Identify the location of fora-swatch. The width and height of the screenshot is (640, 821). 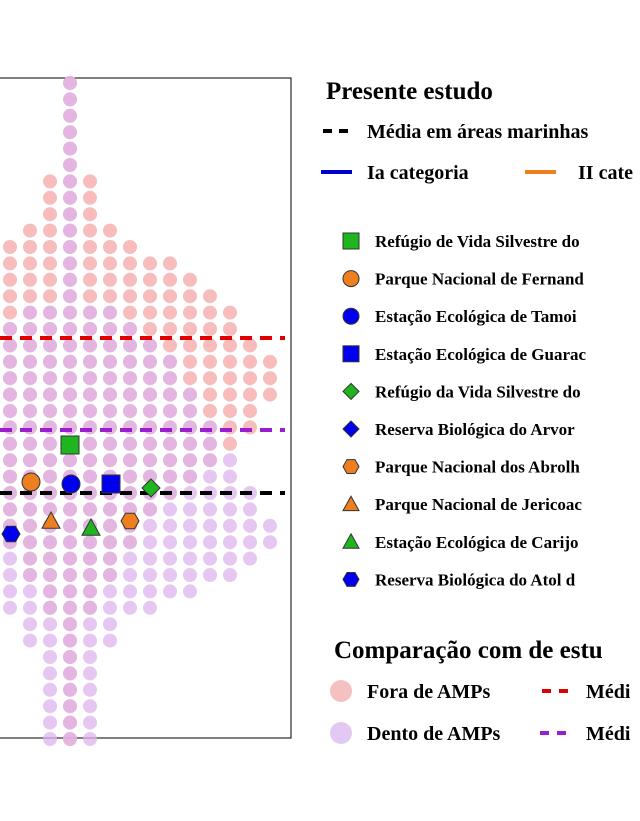
(341, 691).